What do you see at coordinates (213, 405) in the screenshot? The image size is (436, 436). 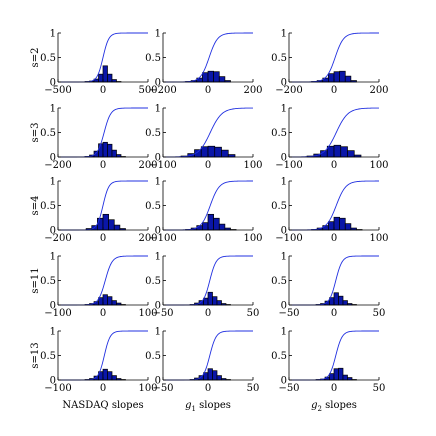 I see `x-axis-label-tail: slopes` at bounding box center [213, 405].